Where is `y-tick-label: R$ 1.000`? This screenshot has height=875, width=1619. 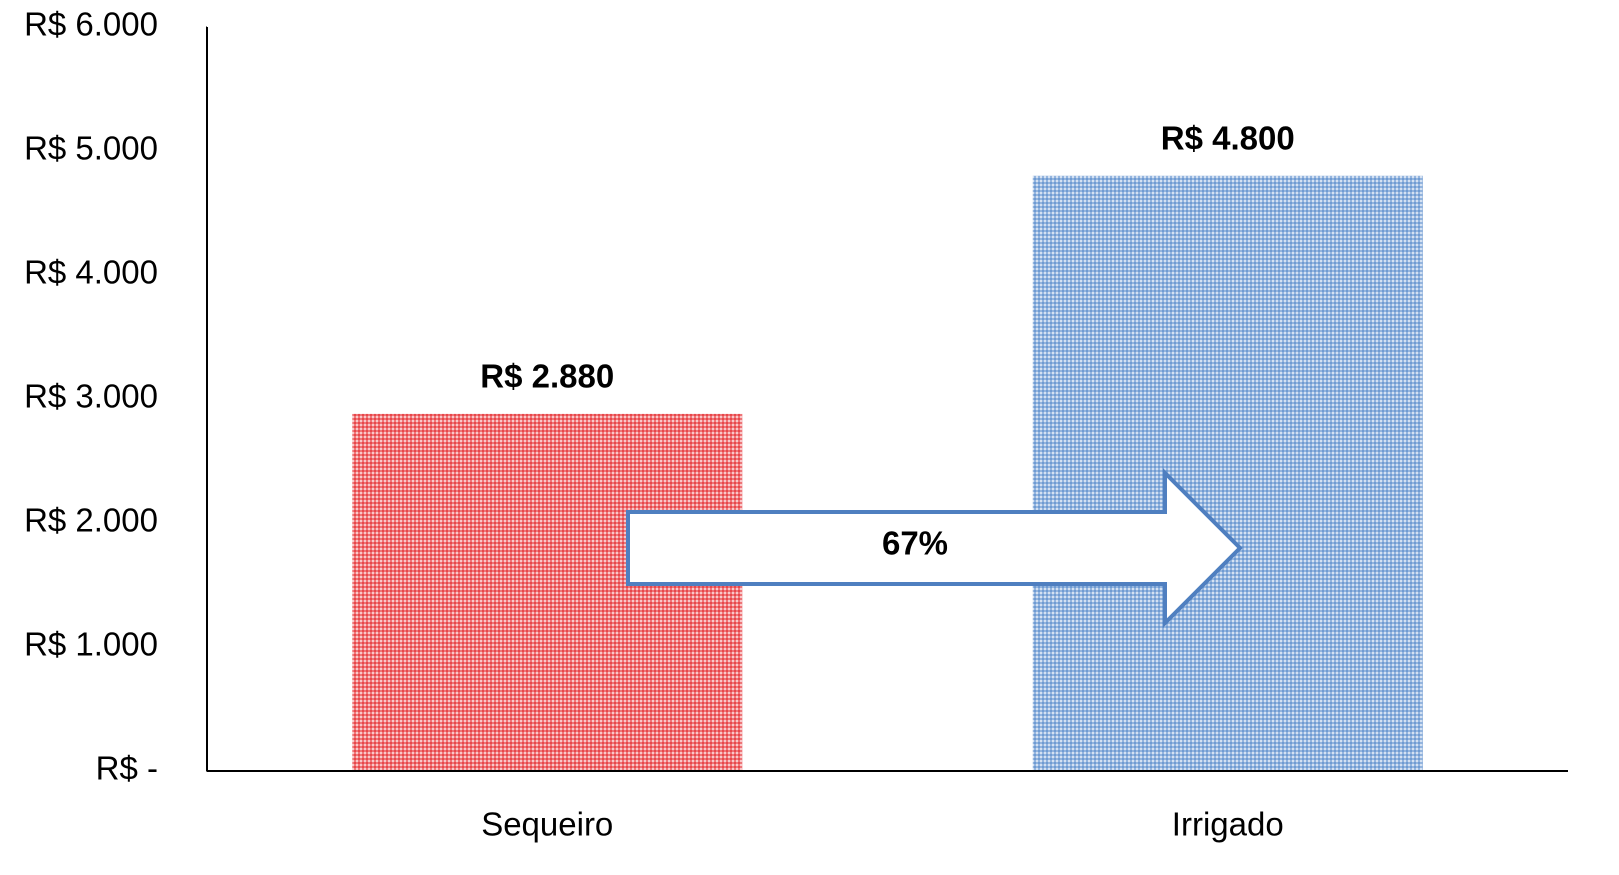 y-tick-label: R$ 1.000 is located at coordinates (91, 644).